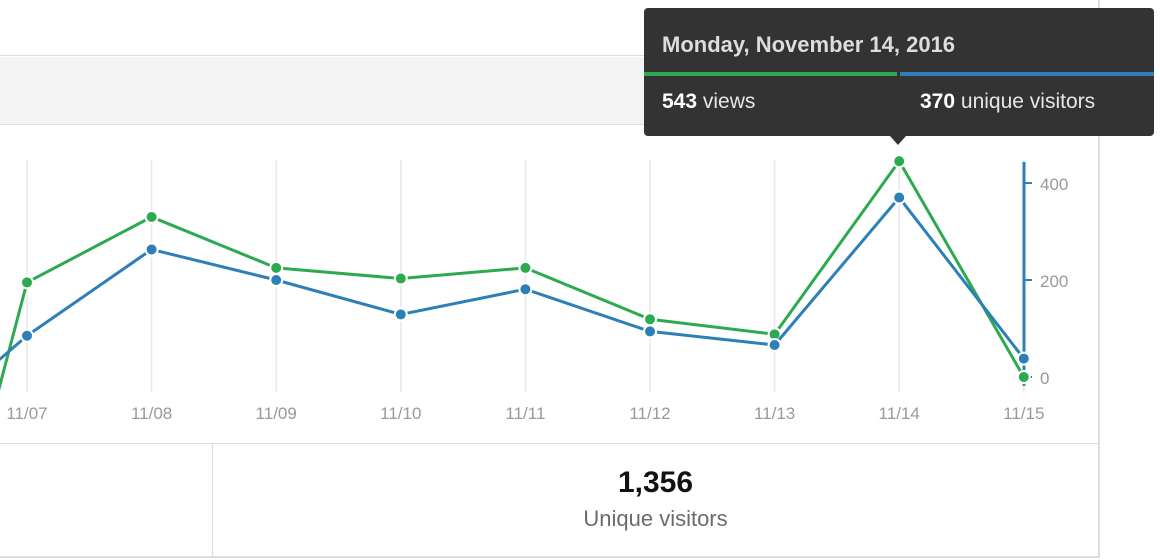 This screenshot has width=1160, height=560. What do you see at coordinates (655, 518) in the screenshot?
I see `stat-label: Unique visitors` at bounding box center [655, 518].